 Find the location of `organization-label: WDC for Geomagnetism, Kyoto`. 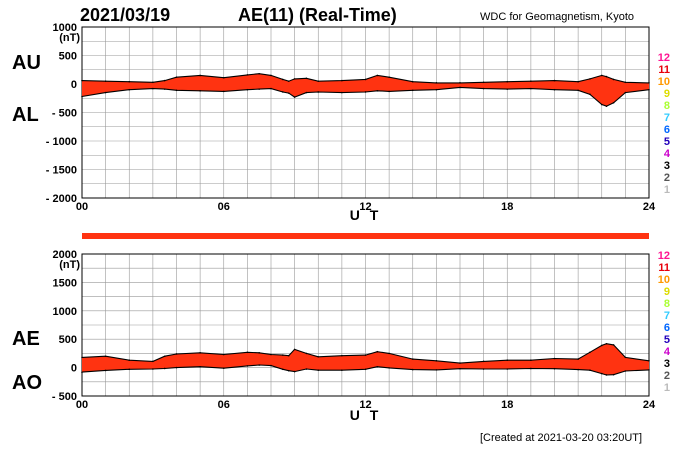

organization-label: WDC for Geomagnetism, Kyoto is located at coordinates (557, 17).